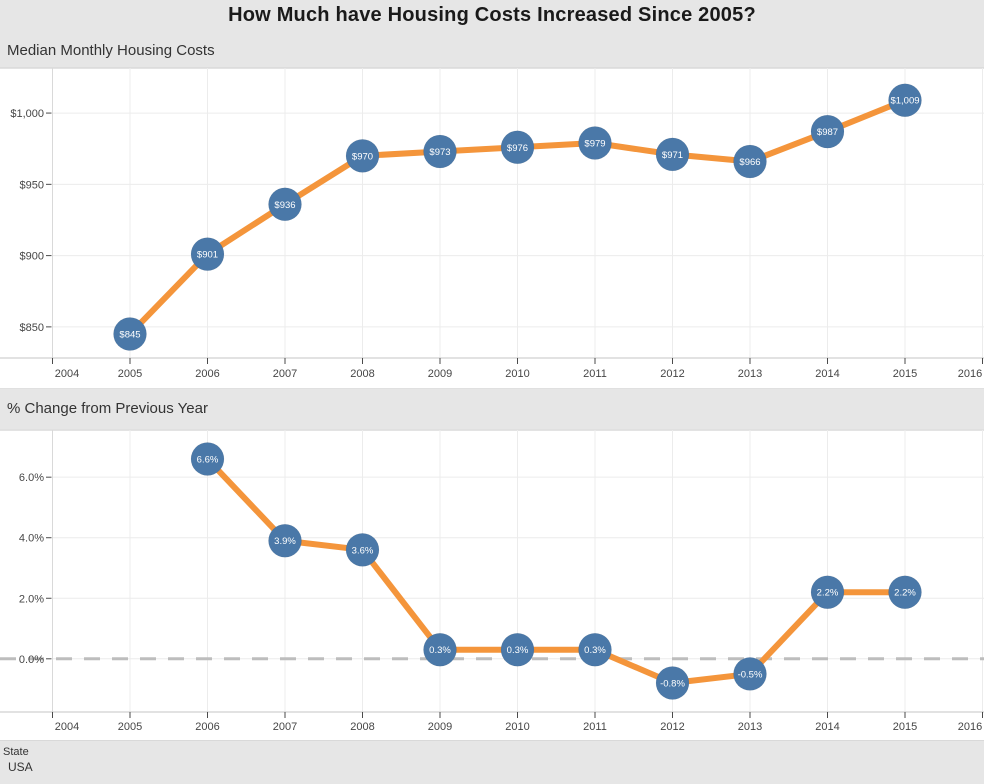 The width and height of the screenshot is (984, 784). What do you see at coordinates (31, 539) in the screenshot?
I see `y-tick-label: 4.0%` at bounding box center [31, 539].